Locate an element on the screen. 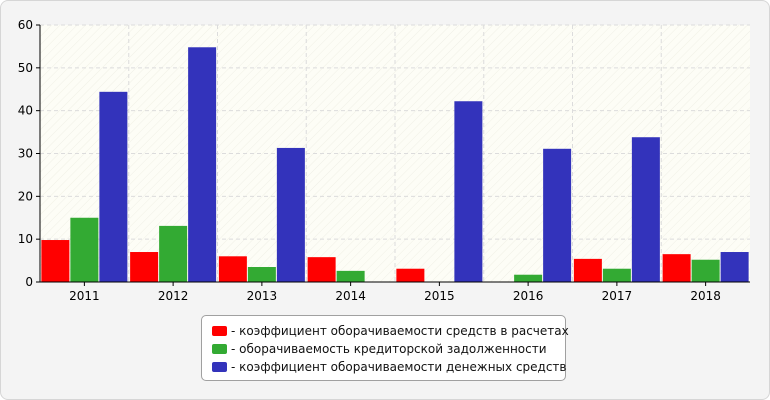  bar-series-1-2013 is located at coordinates (232, 269).